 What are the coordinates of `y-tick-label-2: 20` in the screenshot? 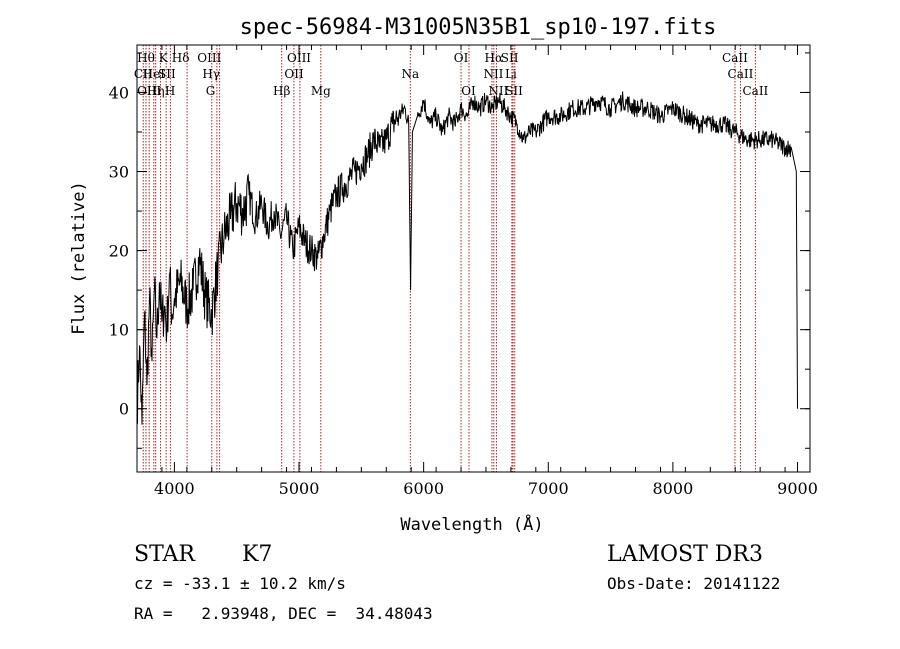 It's located at (119, 251).